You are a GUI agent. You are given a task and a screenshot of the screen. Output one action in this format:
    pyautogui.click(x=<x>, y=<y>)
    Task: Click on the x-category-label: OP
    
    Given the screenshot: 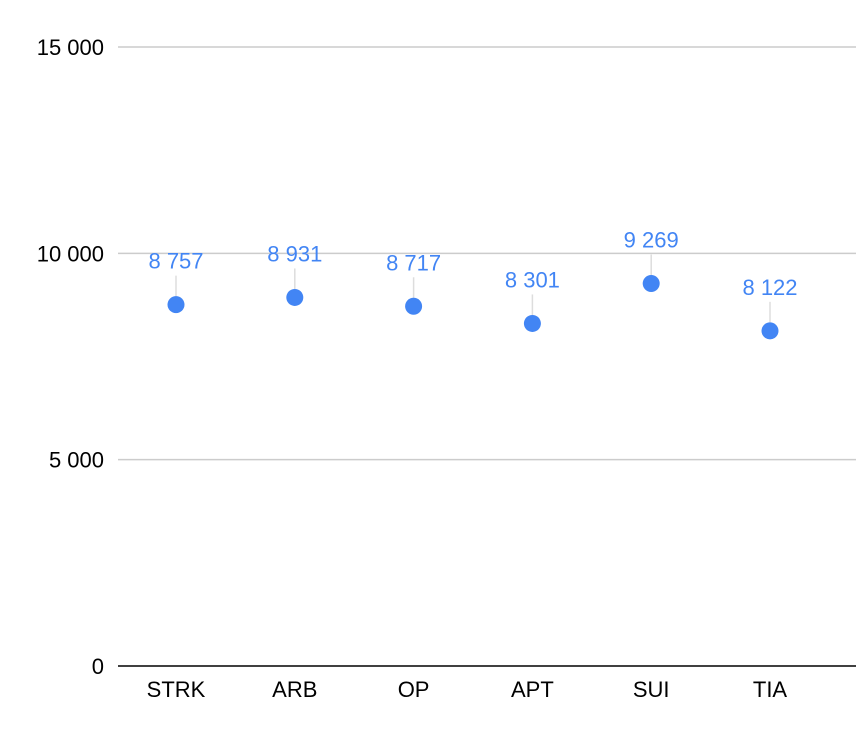 What is the action you would take?
    pyautogui.click(x=414, y=689)
    